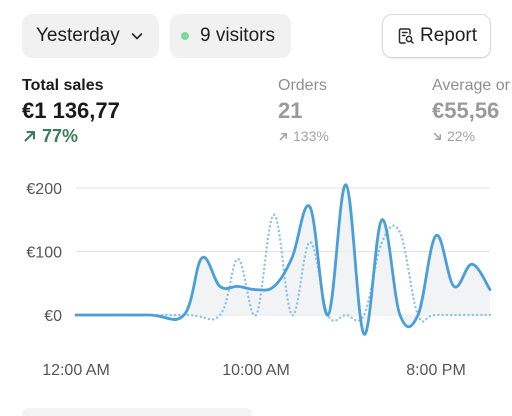 The image size is (512, 416). I want to click on report-search-icon, so click(406, 36).